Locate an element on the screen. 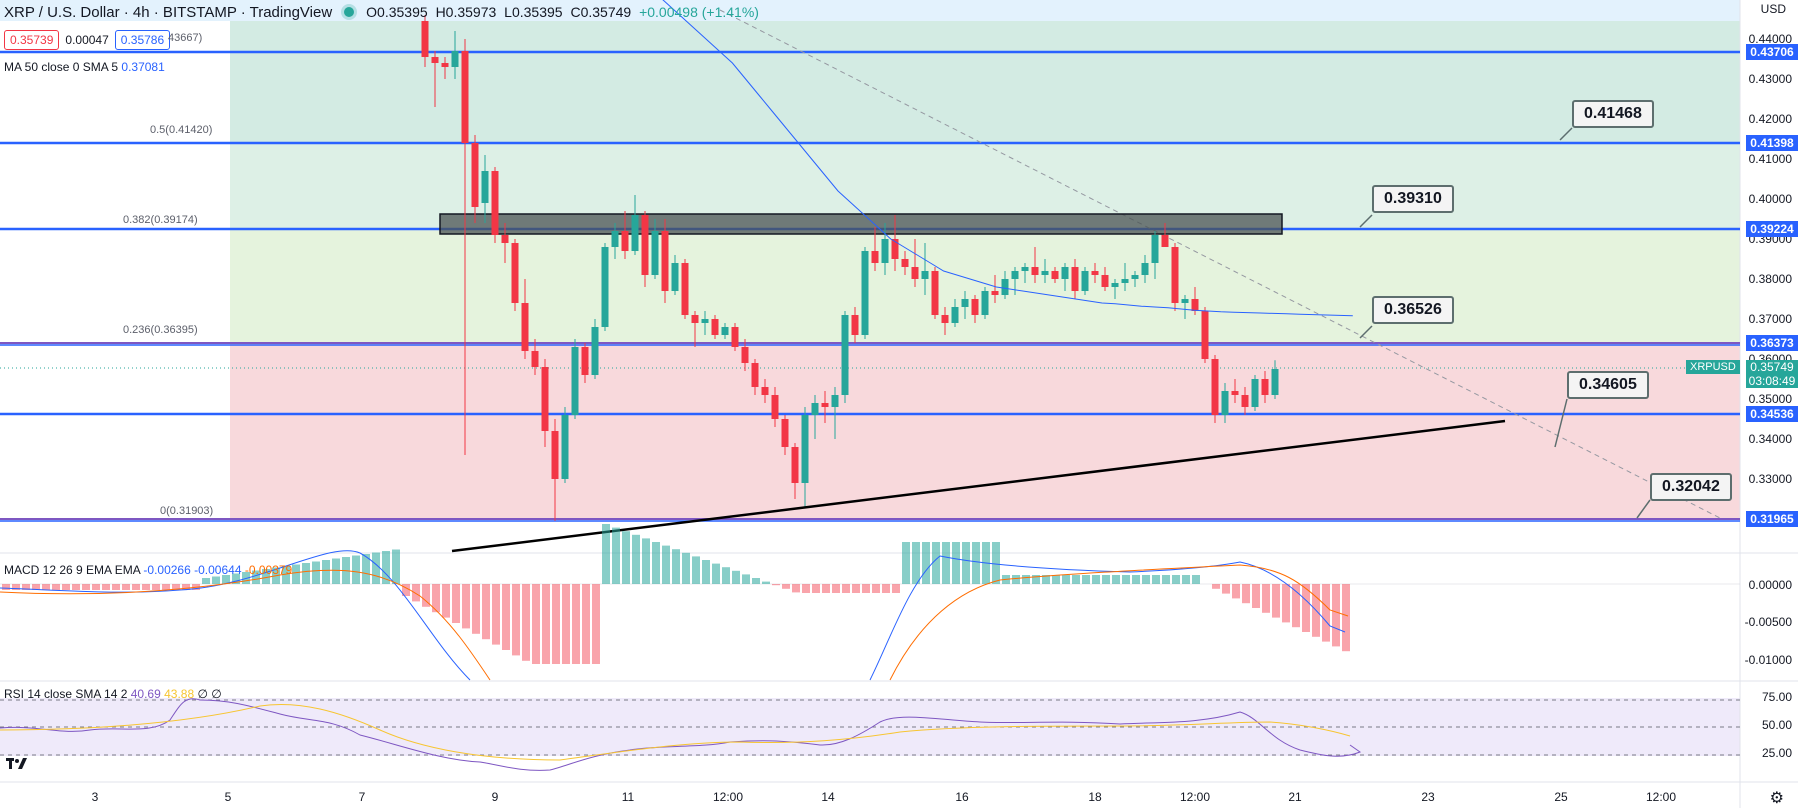 This screenshot has width=1798, height=808. time-axis-tick: 9 is located at coordinates (495, 797).